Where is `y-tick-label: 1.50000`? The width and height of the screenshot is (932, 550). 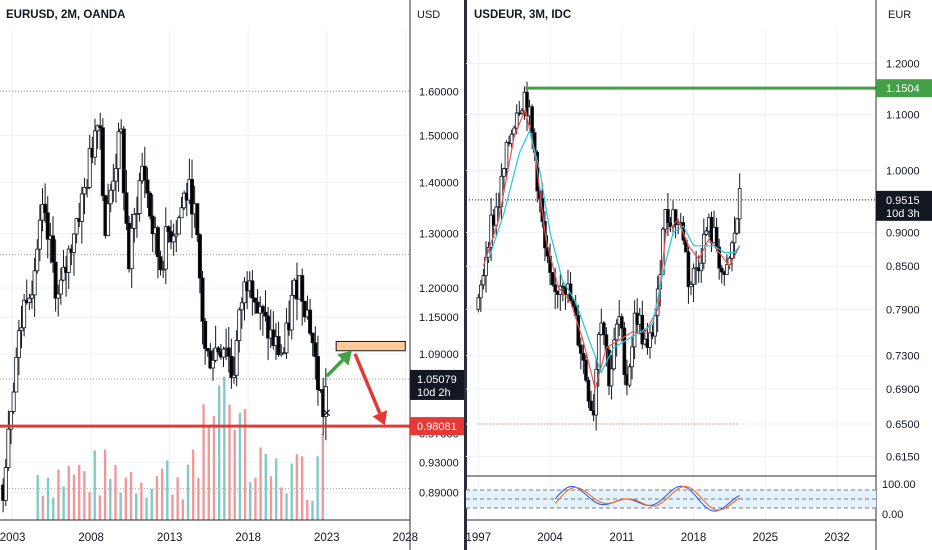 y-tick-label: 1.50000 is located at coordinates (439, 136).